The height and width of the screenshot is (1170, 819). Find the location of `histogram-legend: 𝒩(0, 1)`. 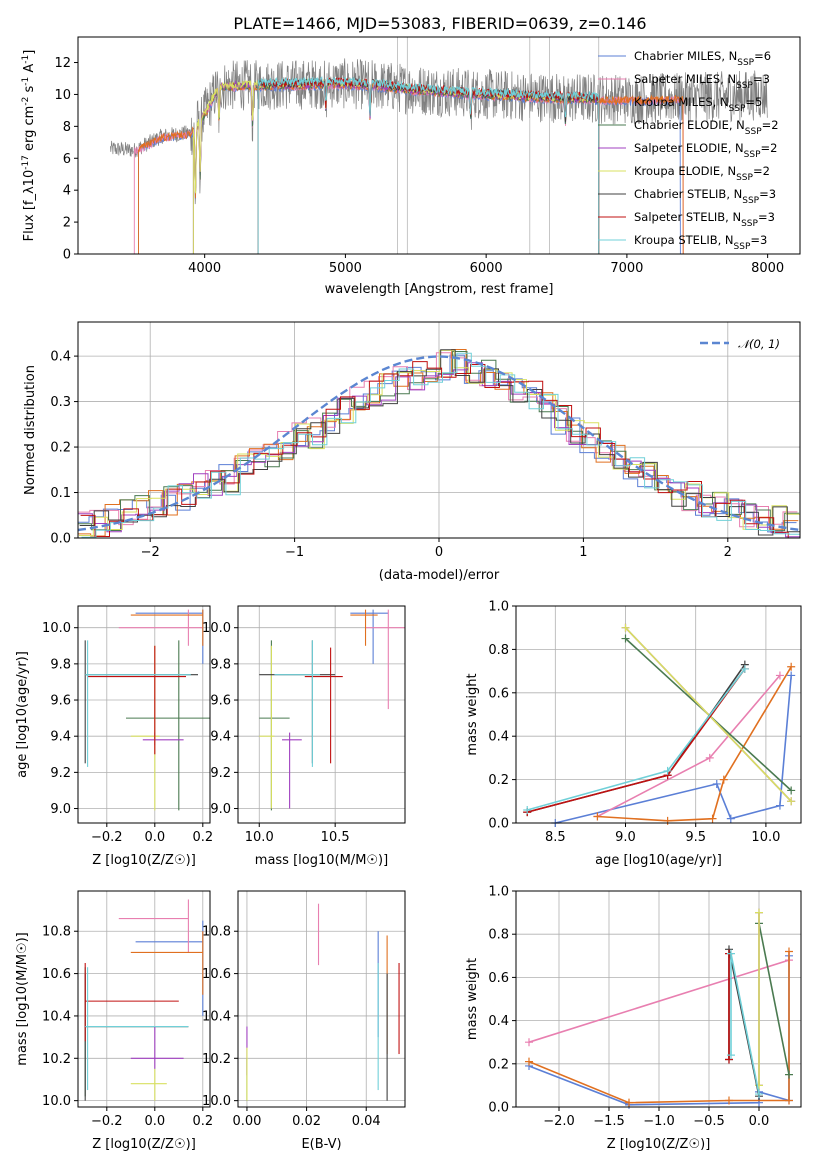

histogram-legend: 𝒩(0, 1) is located at coordinates (740, 344).